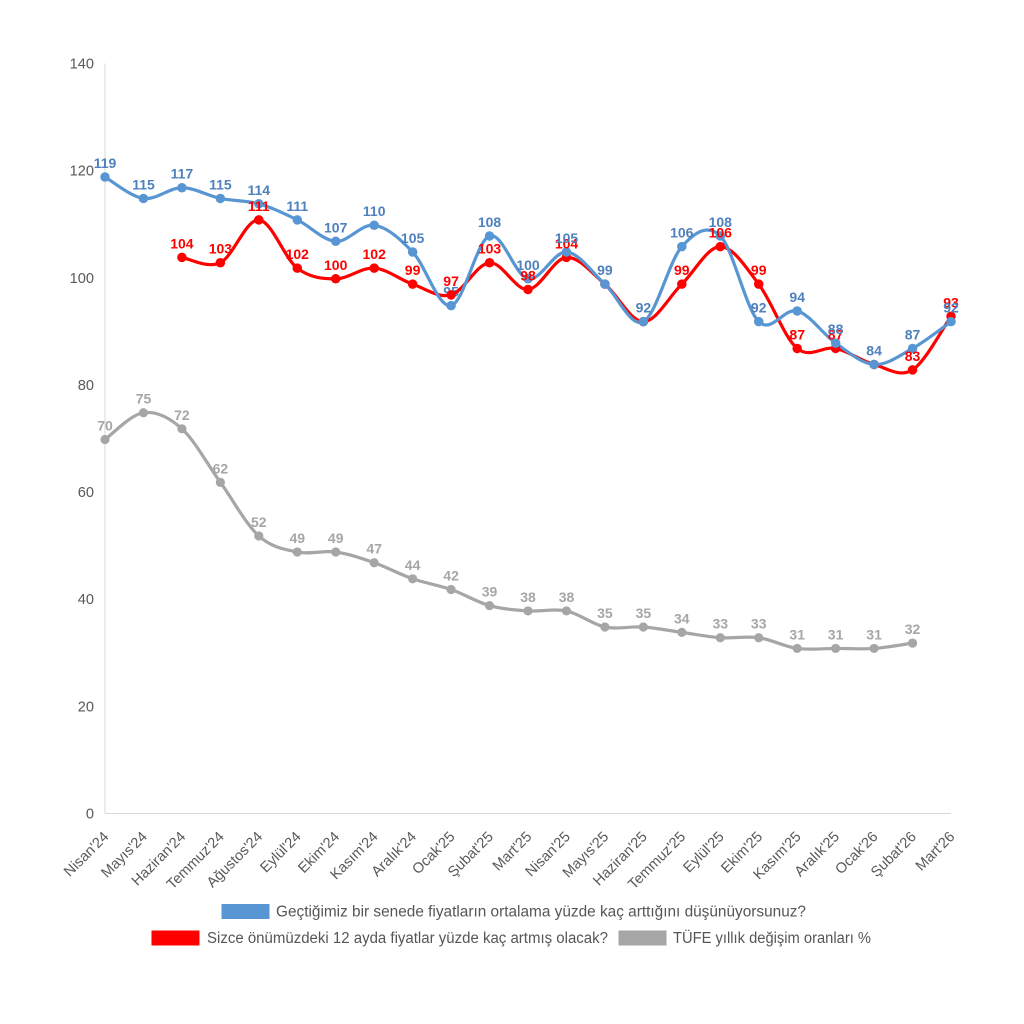 This screenshot has height=1024, width=1024. What do you see at coordinates (772, 938) in the screenshot?
I see `svg-text: TÜFE yıllık değişim oranları %` at bounding box center [772, 938].